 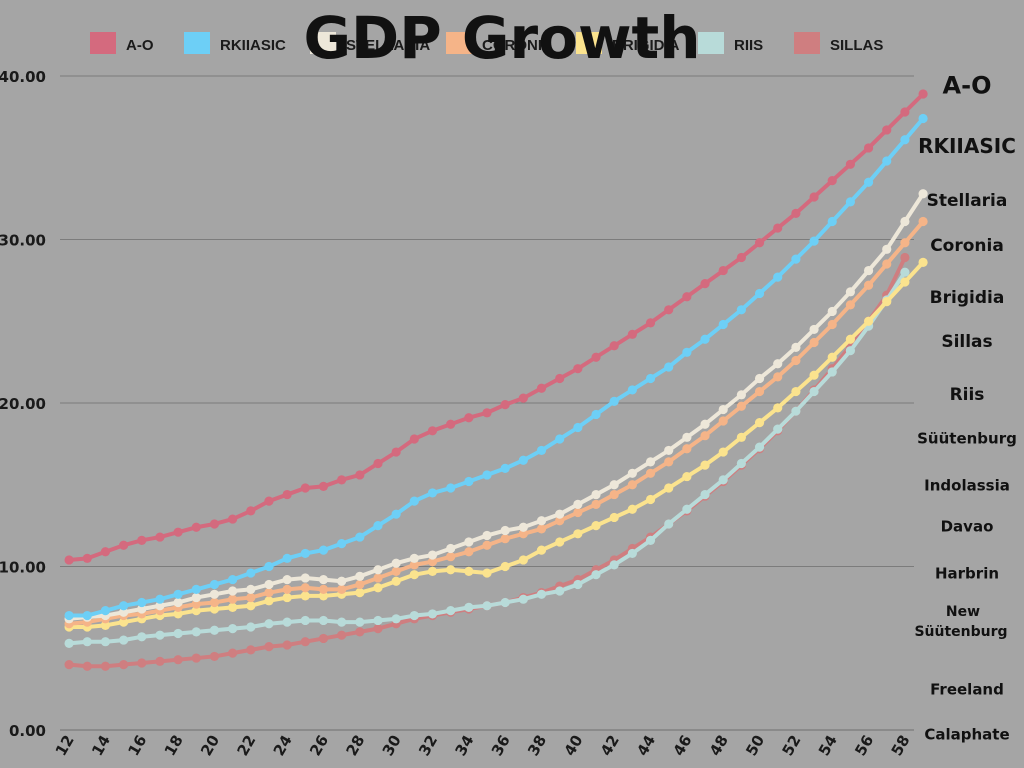 I want to click on y-tick-label: 0.00, so click(x=27, y=731).